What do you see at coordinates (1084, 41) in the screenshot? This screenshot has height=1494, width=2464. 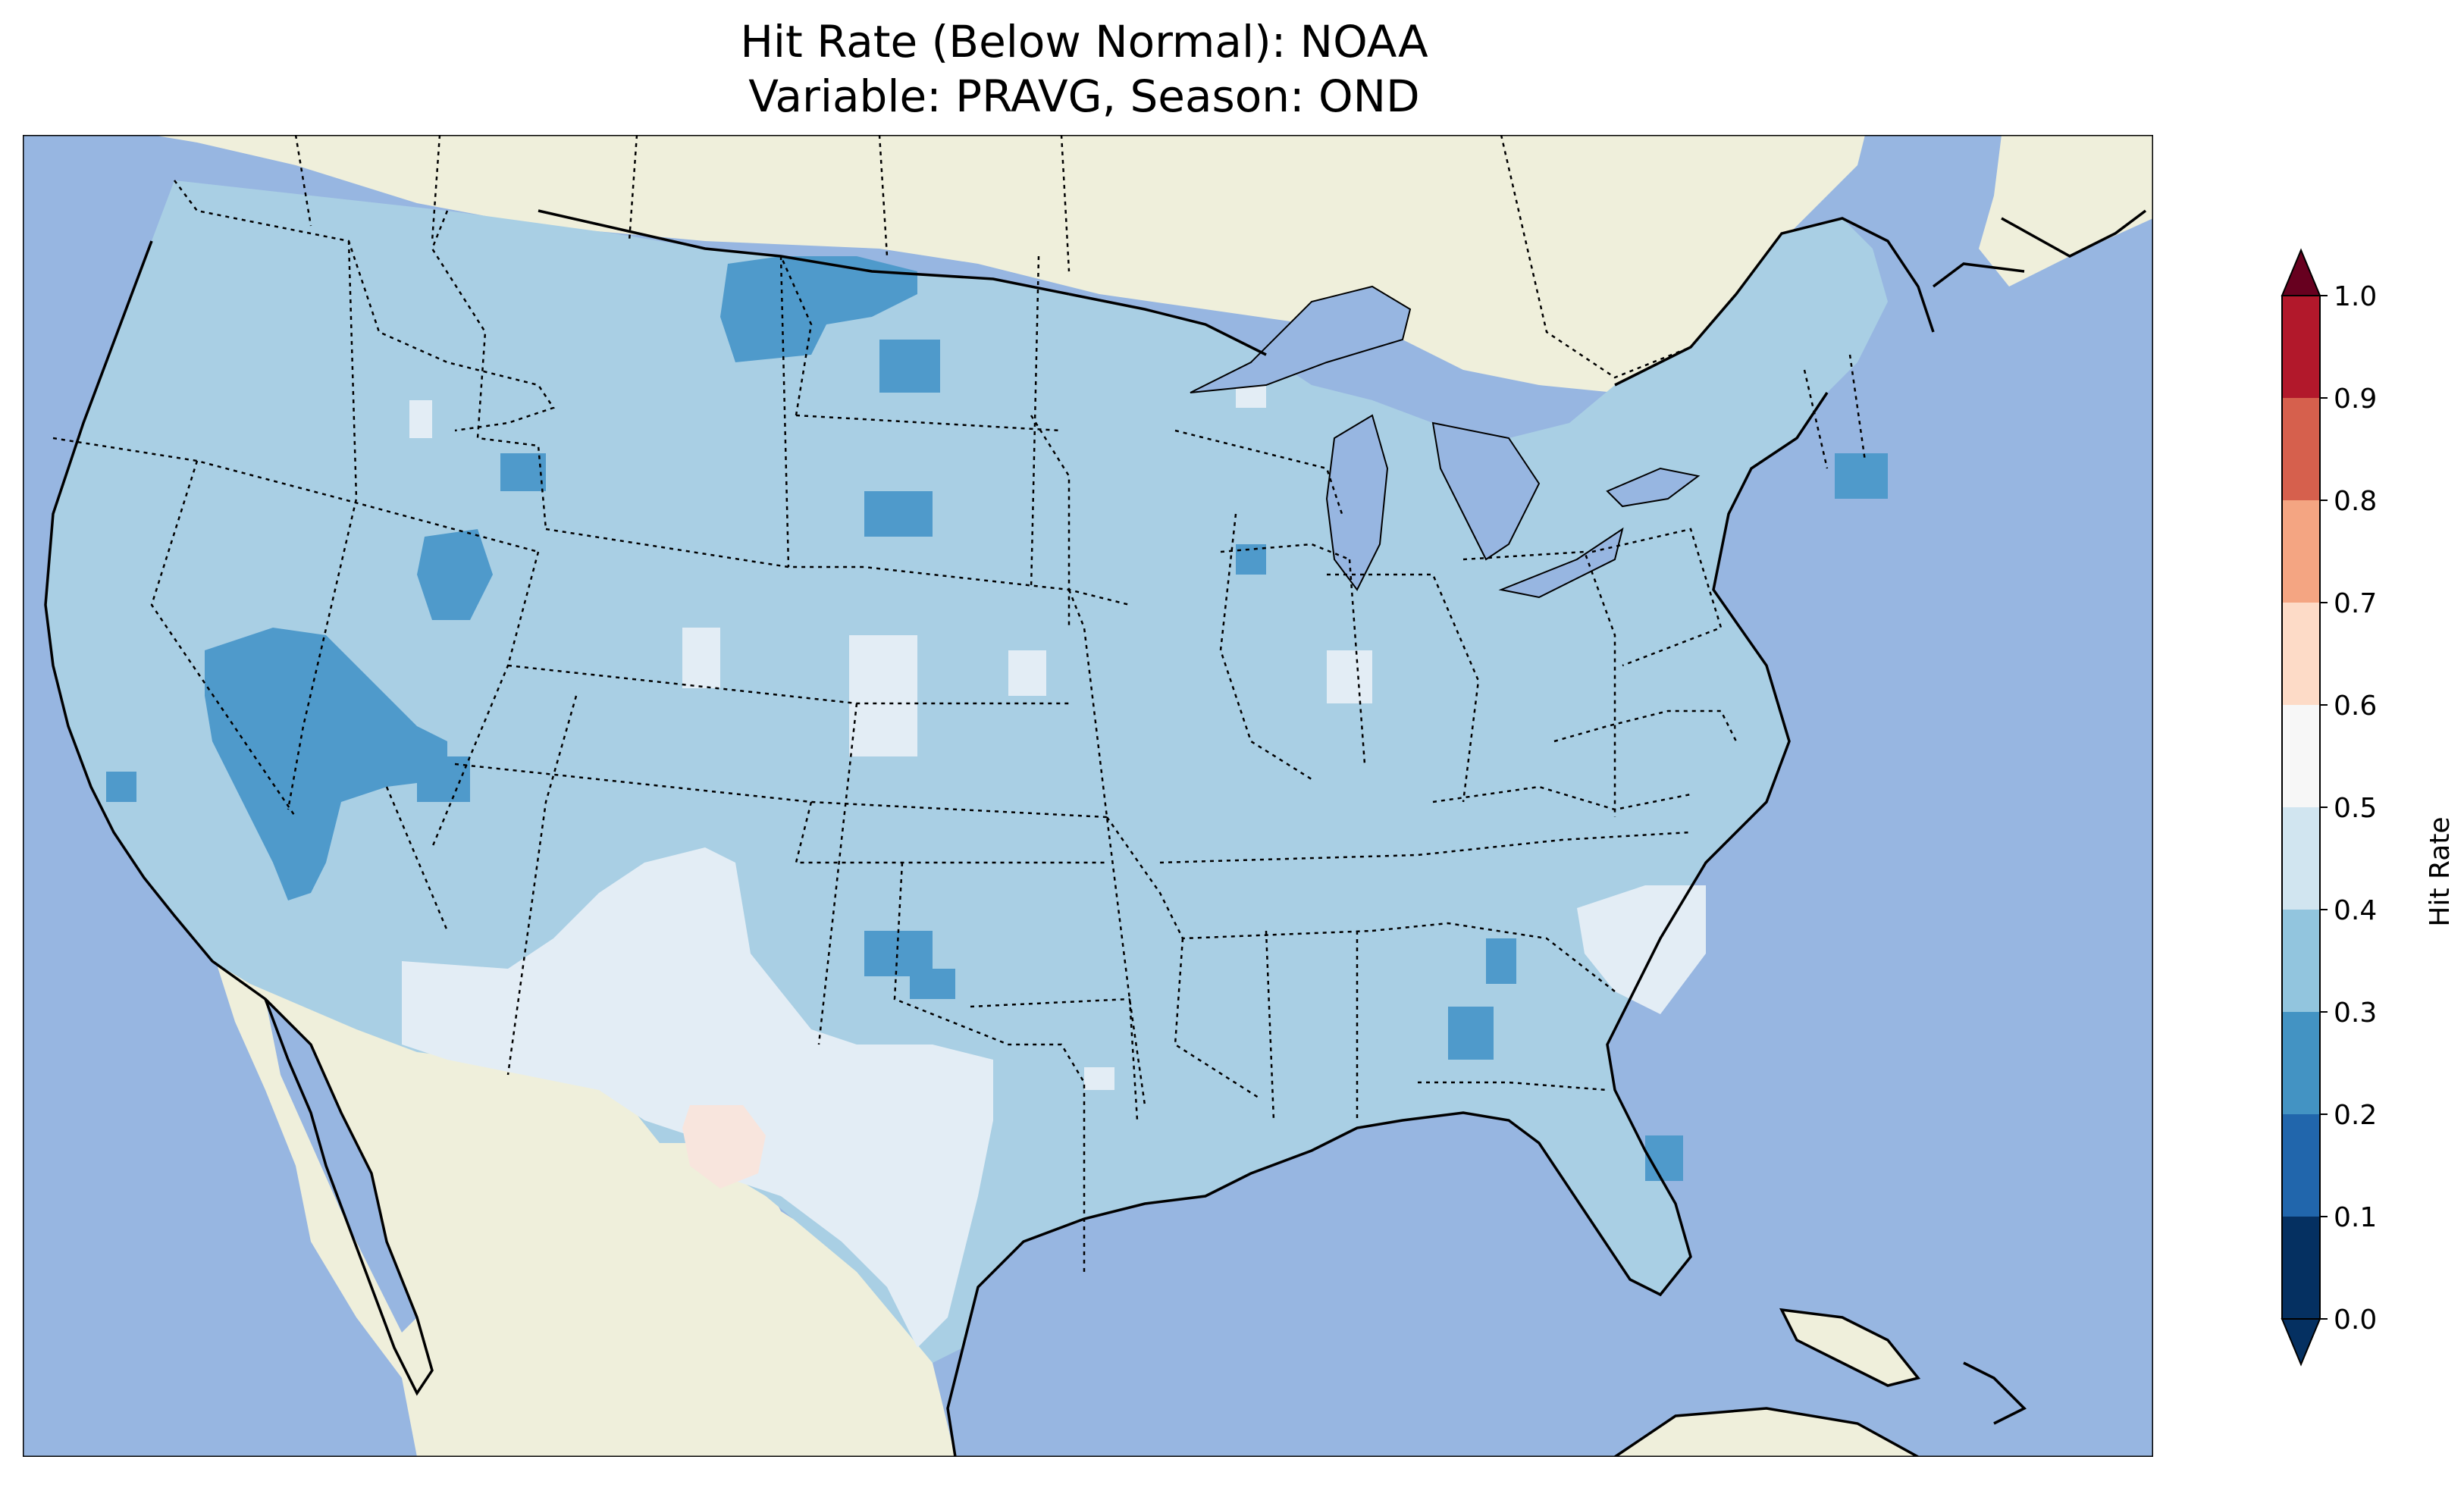 I see `chart-title: Hit Rate (Below Normal): NOAA` at bounding box center [1084, 41].